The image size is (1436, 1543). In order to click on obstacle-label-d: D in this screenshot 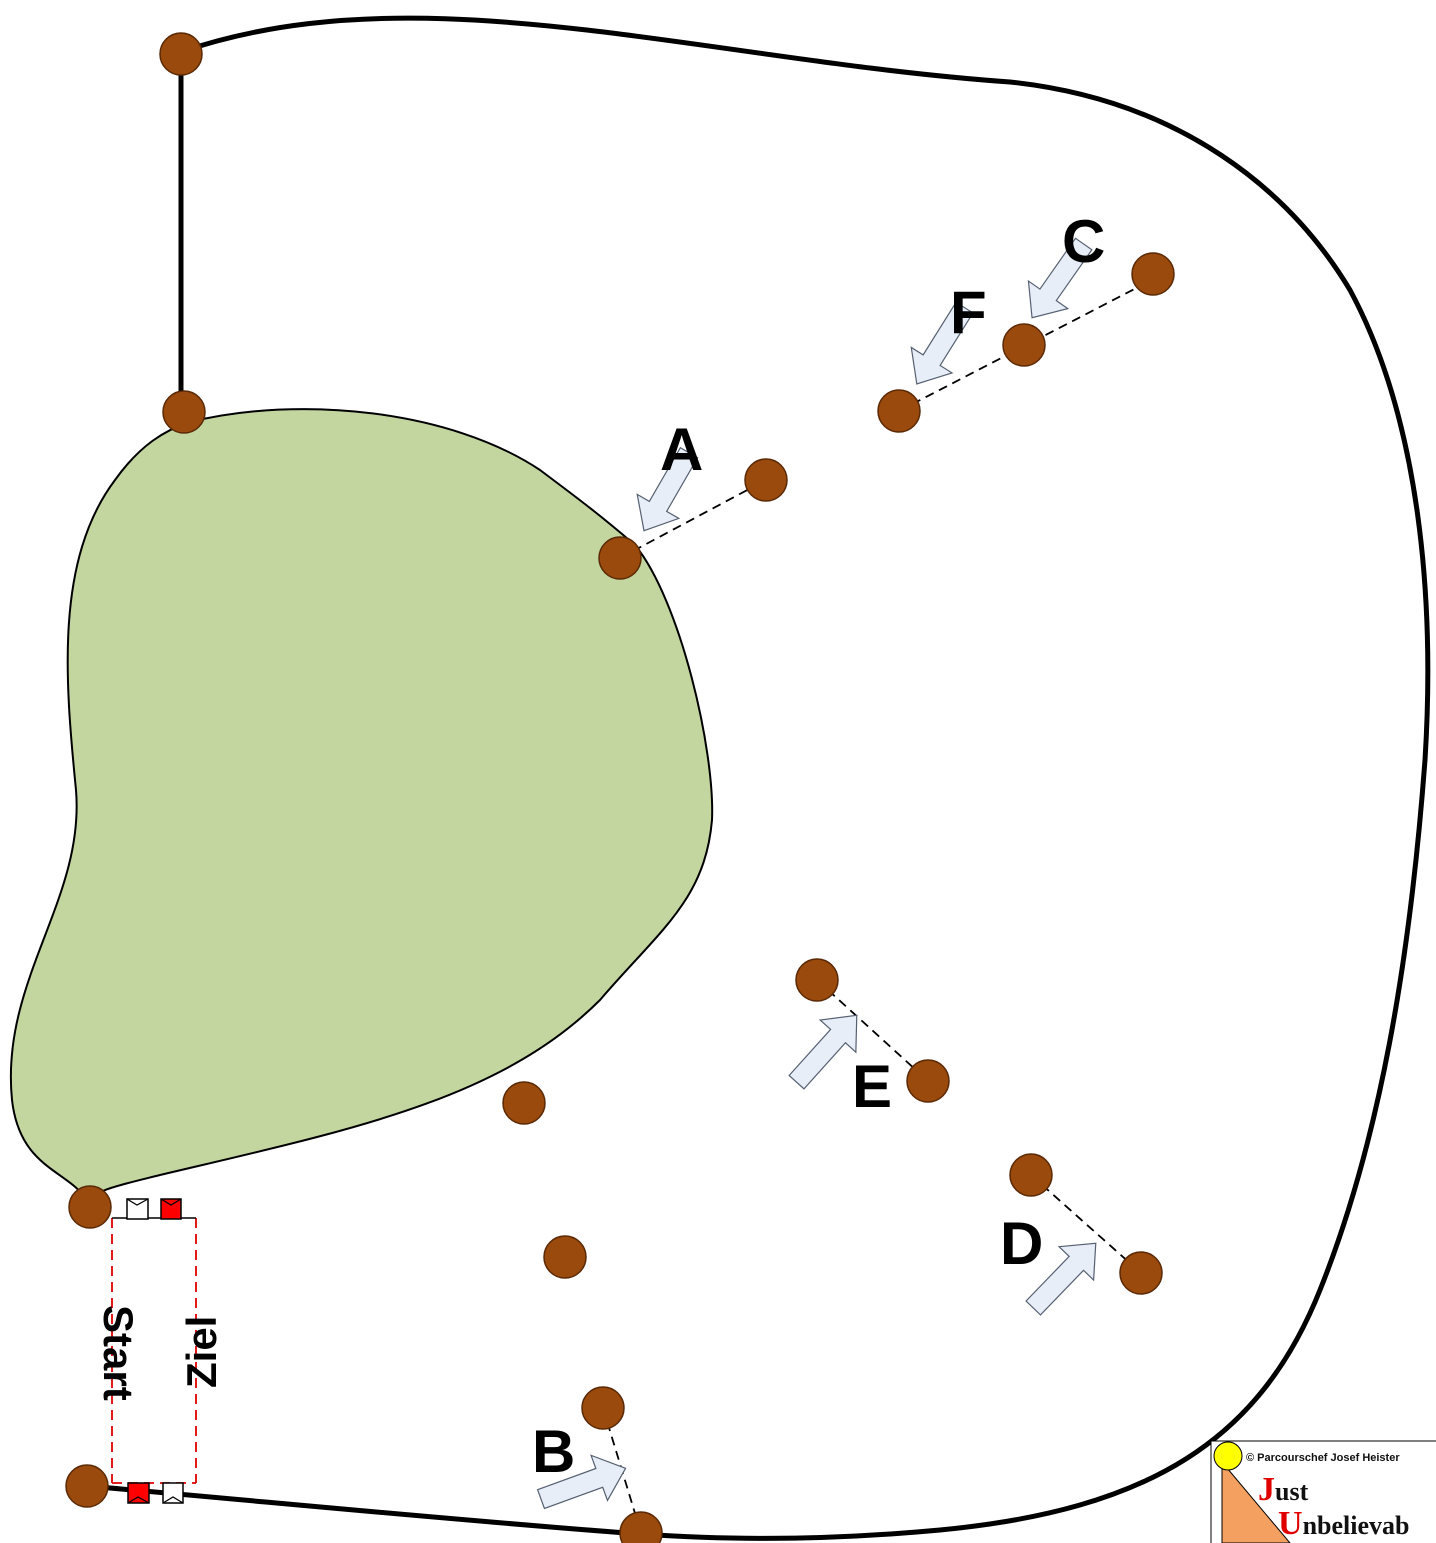, I will do `click(1021, 1243)`.